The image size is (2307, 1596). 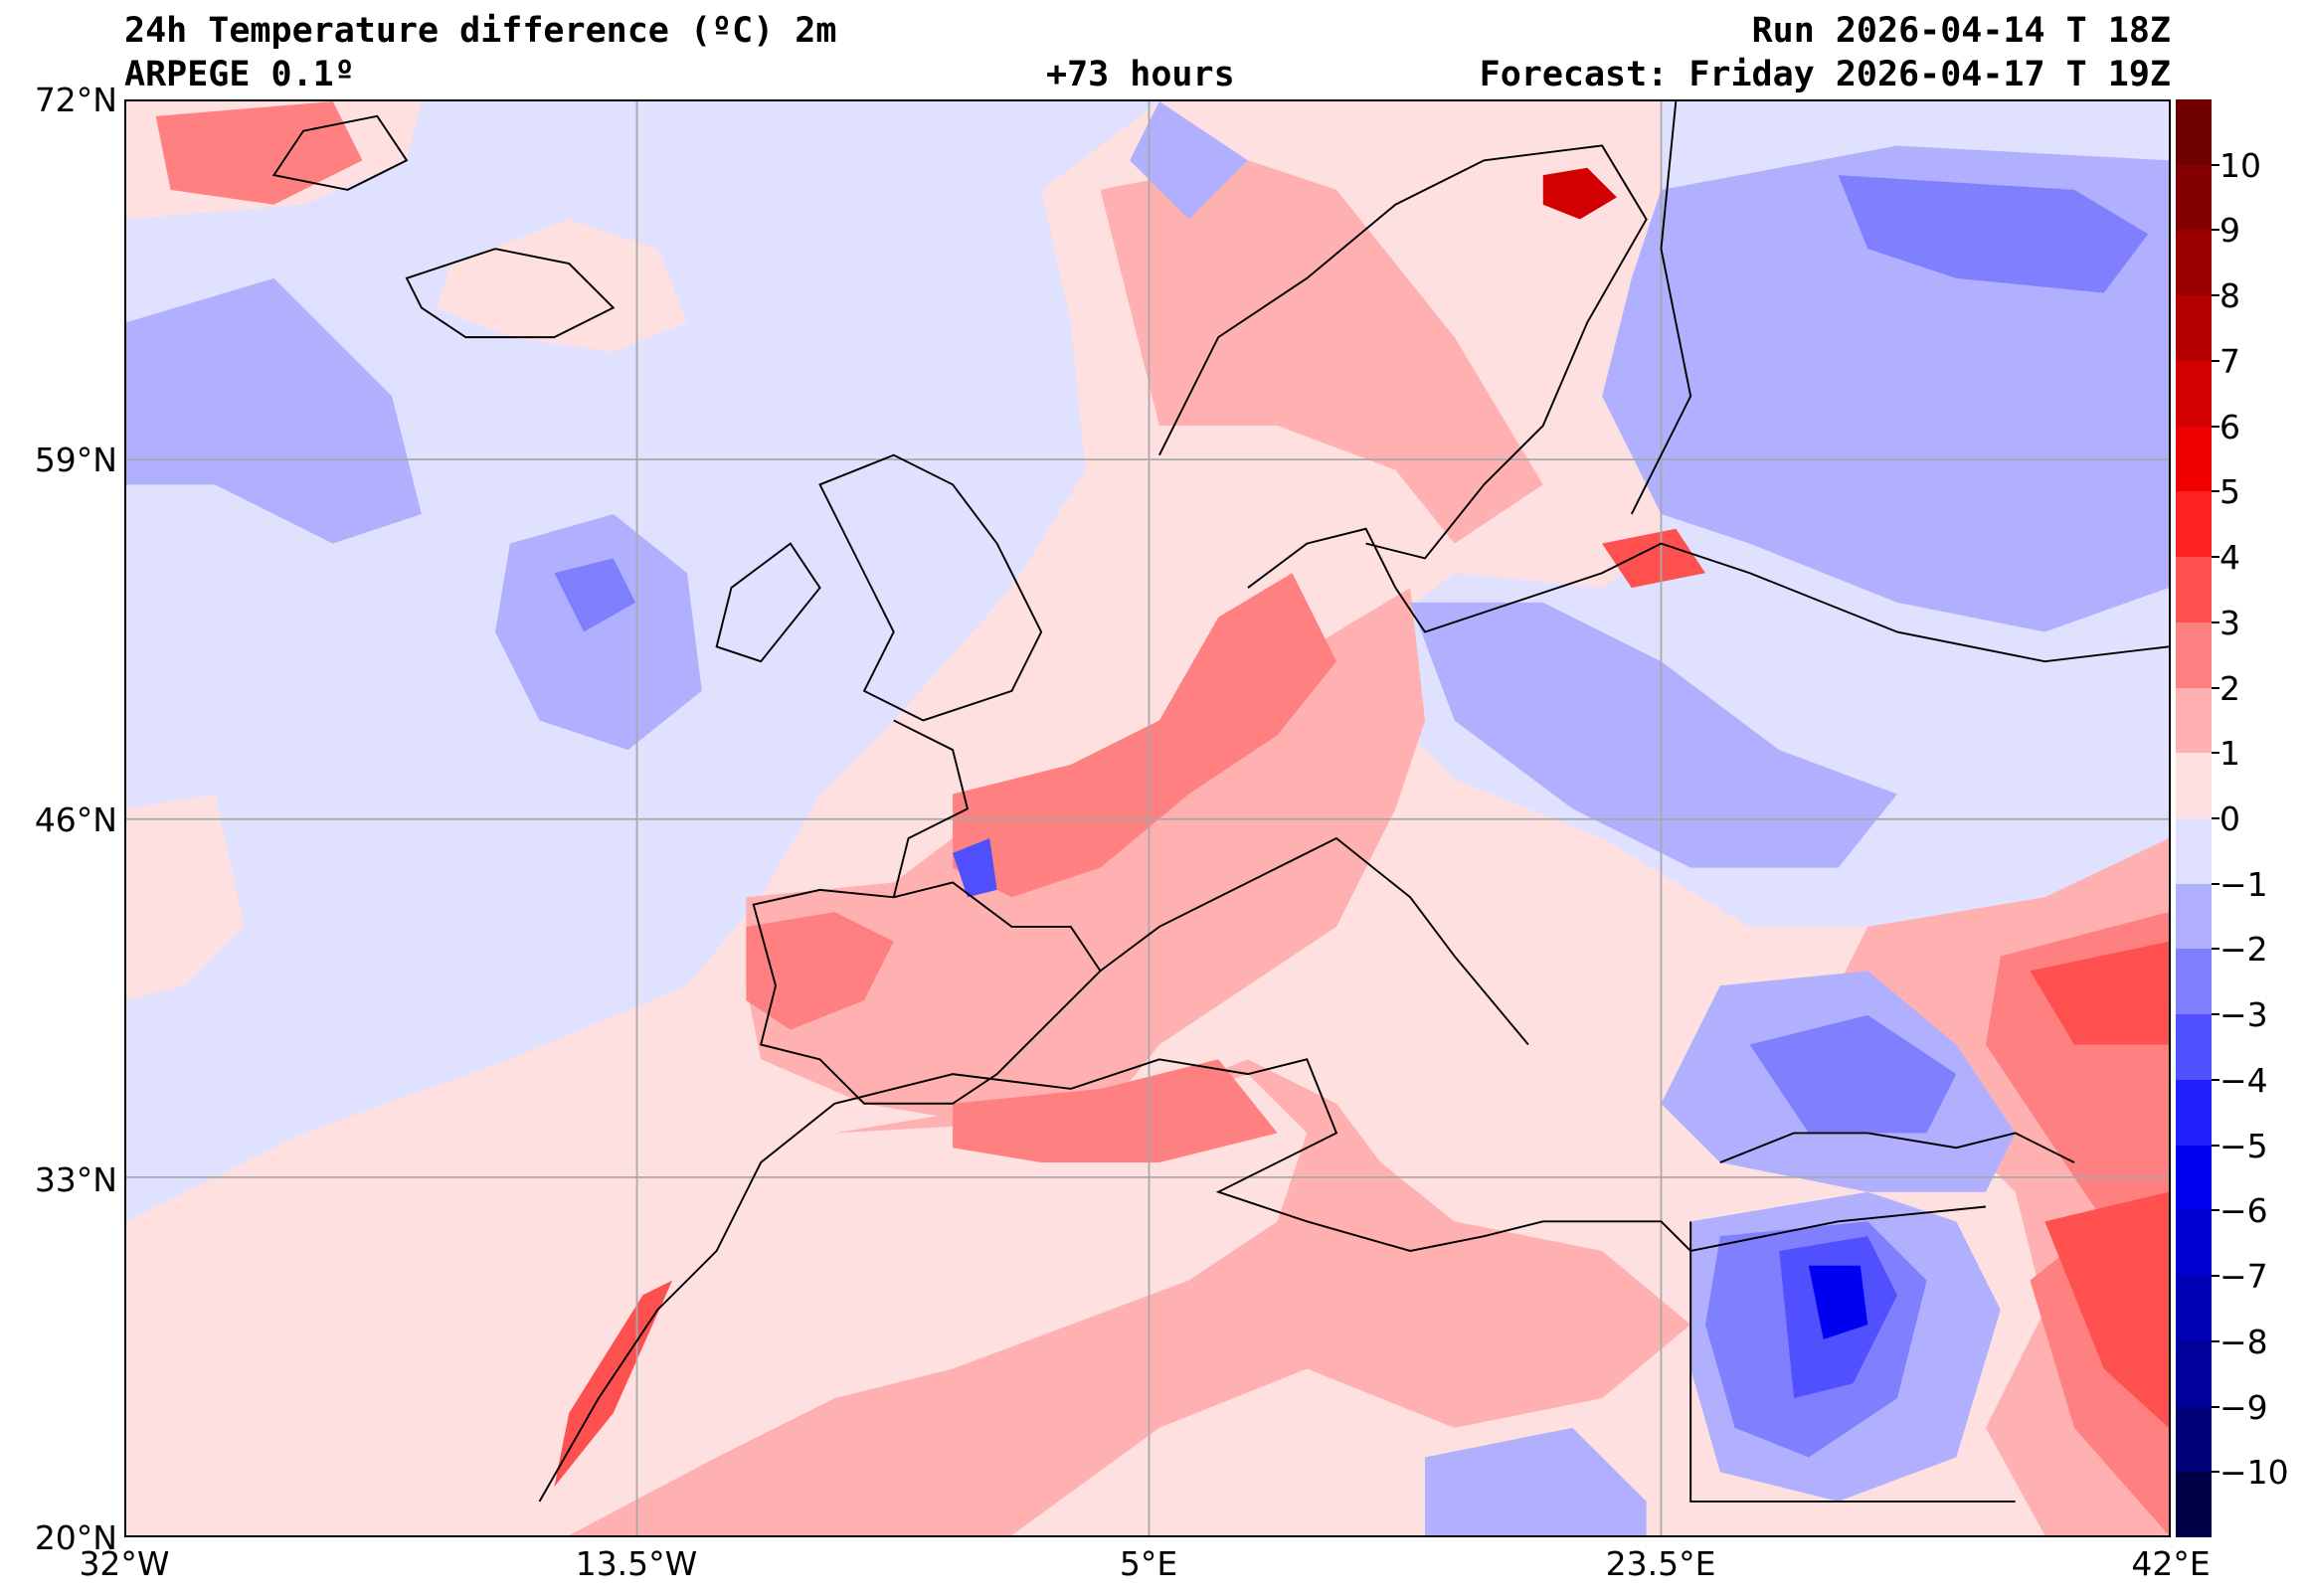 What do you see at coordinates (2171, 1564) in the screenshot?
I see `lon-label: 42°E` at bounding box center [2171, 1564].